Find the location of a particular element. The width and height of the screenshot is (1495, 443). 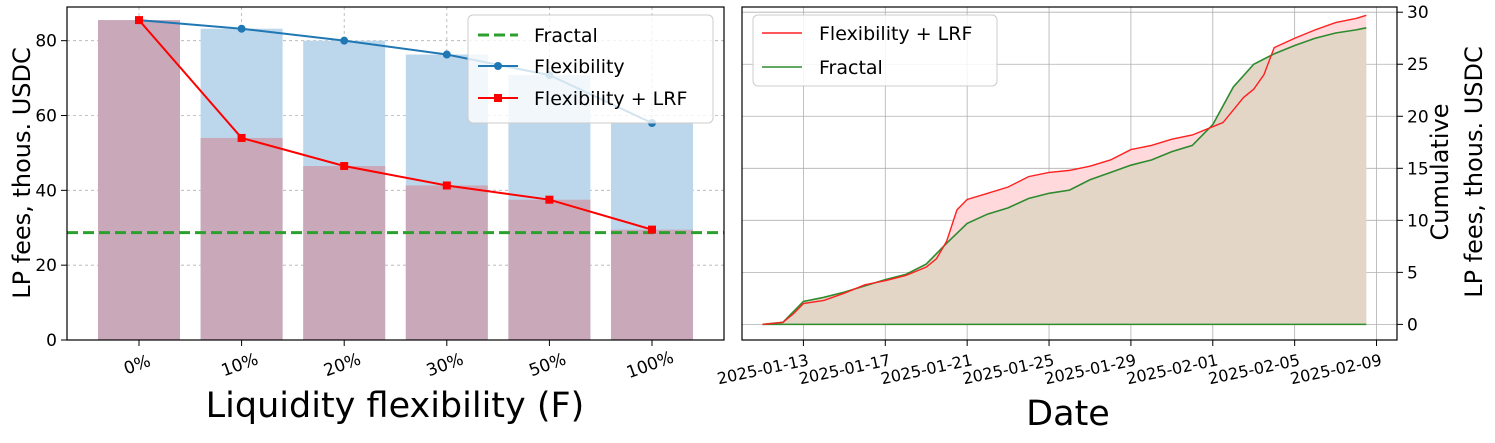

x-tick-label: 100% is located at coordinates (650, 365).